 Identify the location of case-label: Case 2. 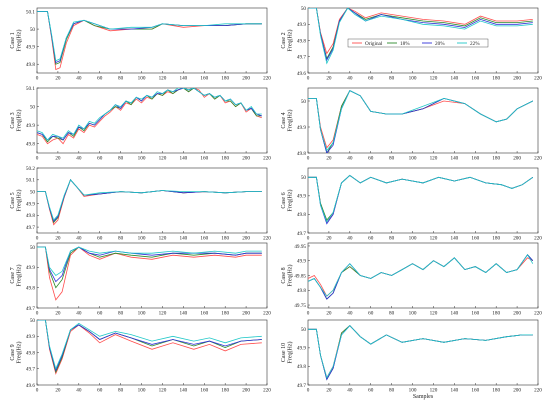
(284, 40).